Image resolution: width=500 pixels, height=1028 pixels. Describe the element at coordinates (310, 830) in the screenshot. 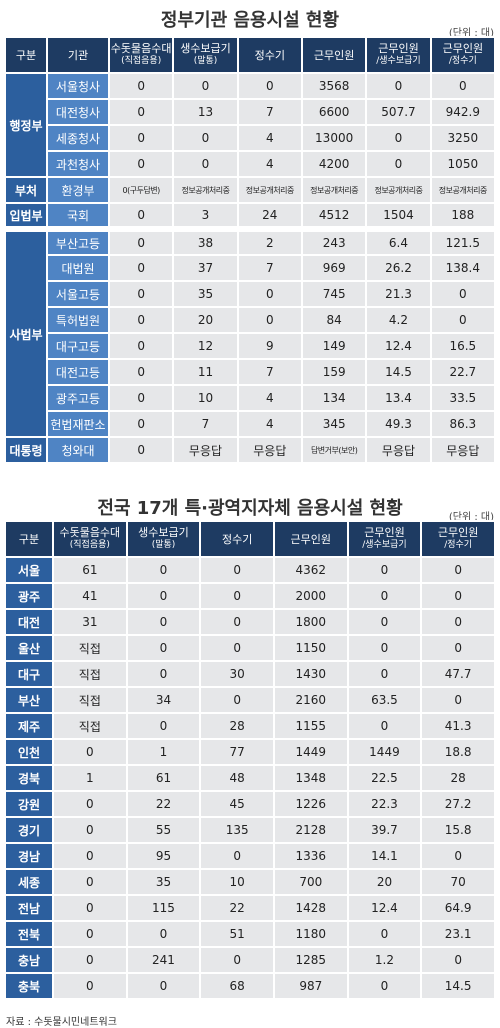

I see `cell: 2128` at that location.